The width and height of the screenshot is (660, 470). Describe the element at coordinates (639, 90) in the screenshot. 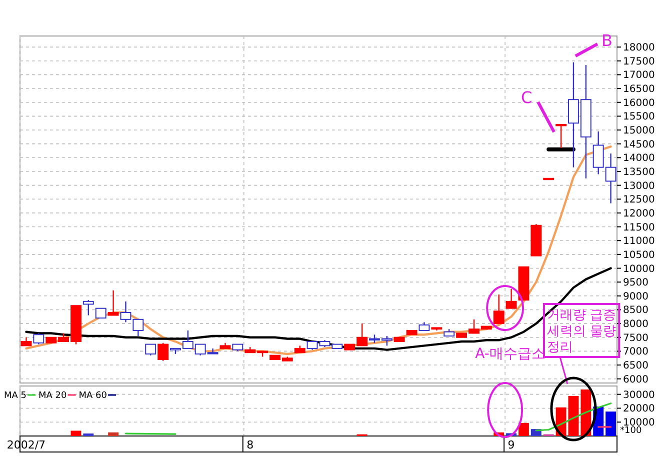

I see `y-tick-label: 16500` at that location.